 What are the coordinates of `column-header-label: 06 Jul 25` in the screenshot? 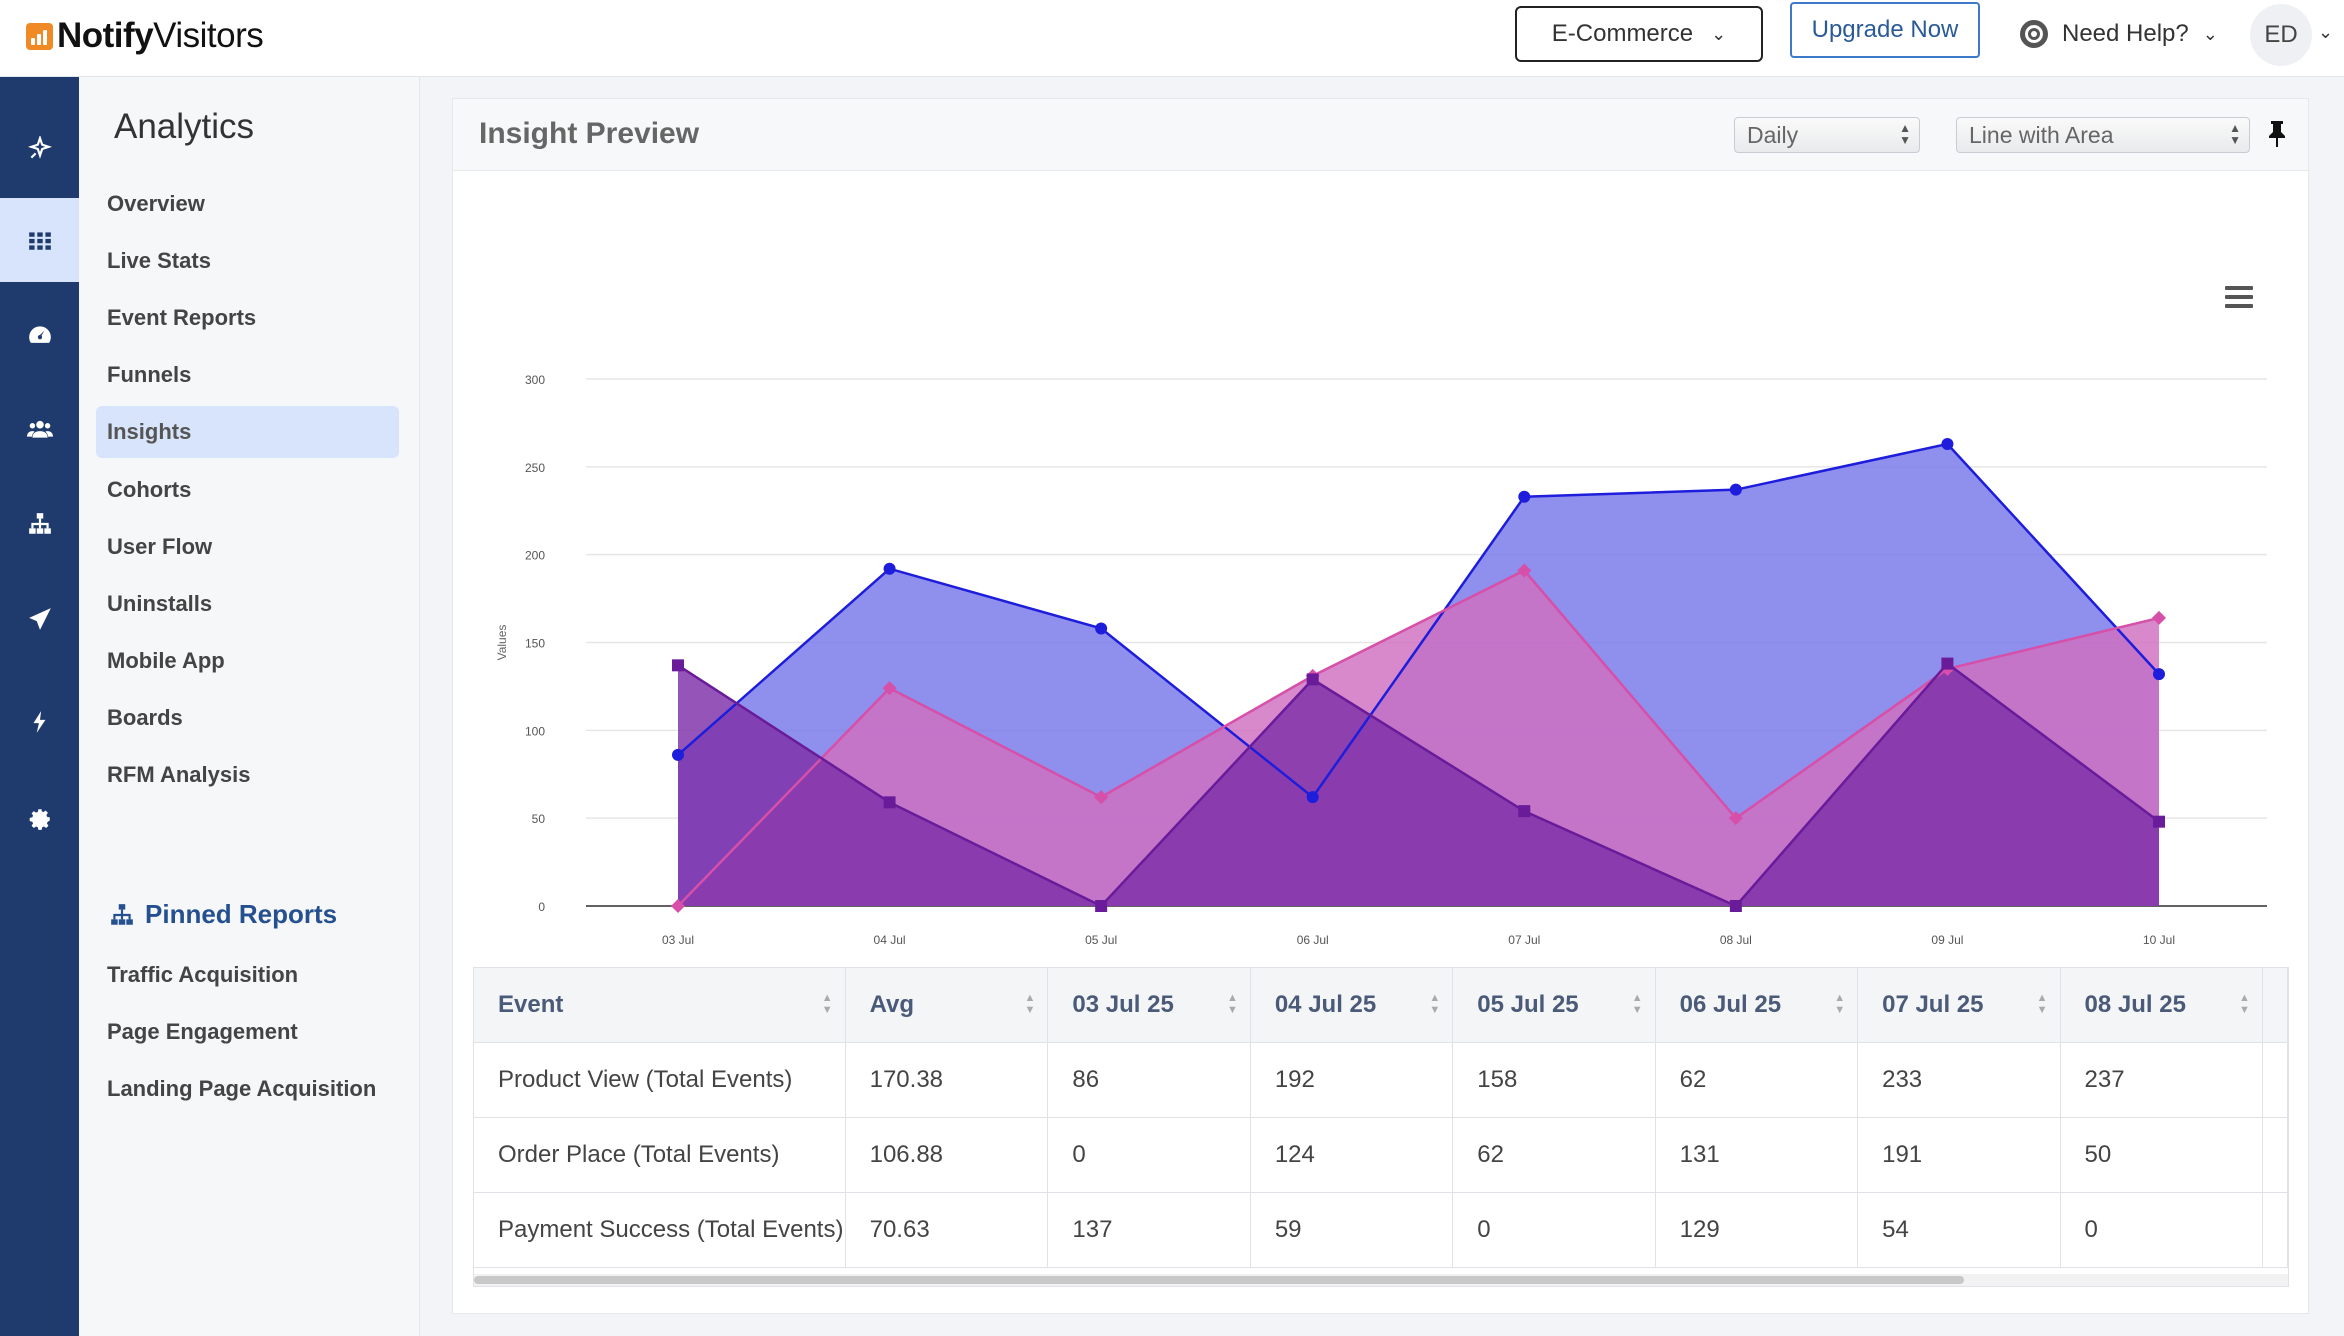 It's located at (1730, 1004).